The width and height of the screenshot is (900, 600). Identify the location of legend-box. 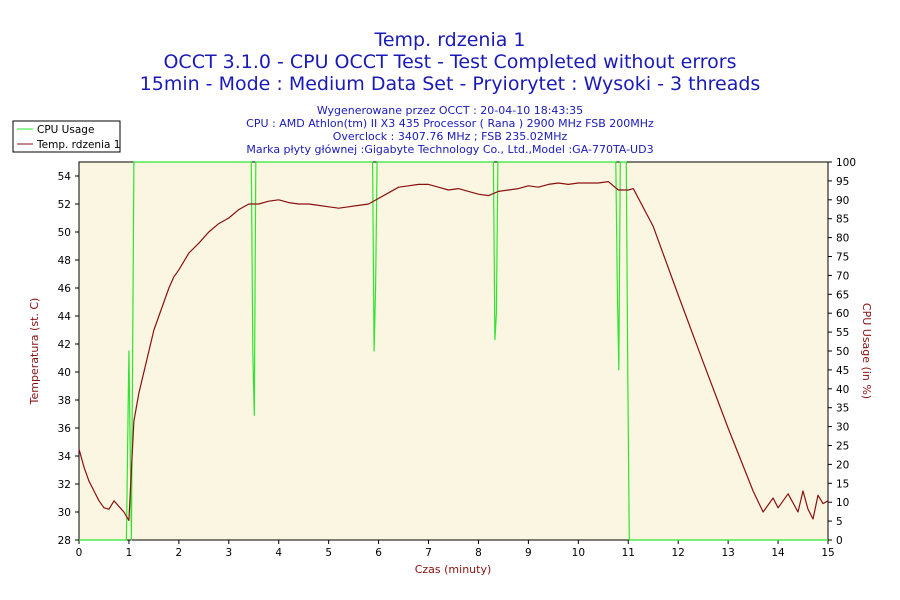
(66, 136).